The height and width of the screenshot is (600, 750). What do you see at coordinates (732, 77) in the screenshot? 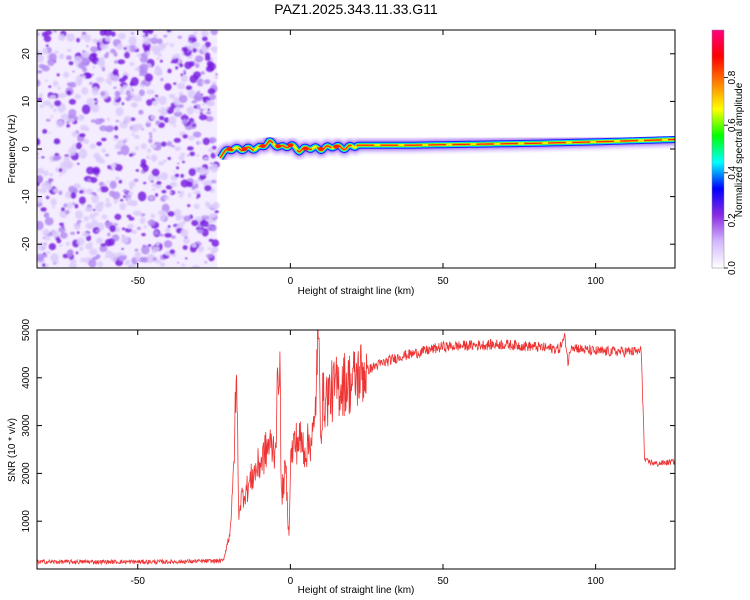
I see `colorbar-tick-label: 0.8` at bounding box center [732, 77].